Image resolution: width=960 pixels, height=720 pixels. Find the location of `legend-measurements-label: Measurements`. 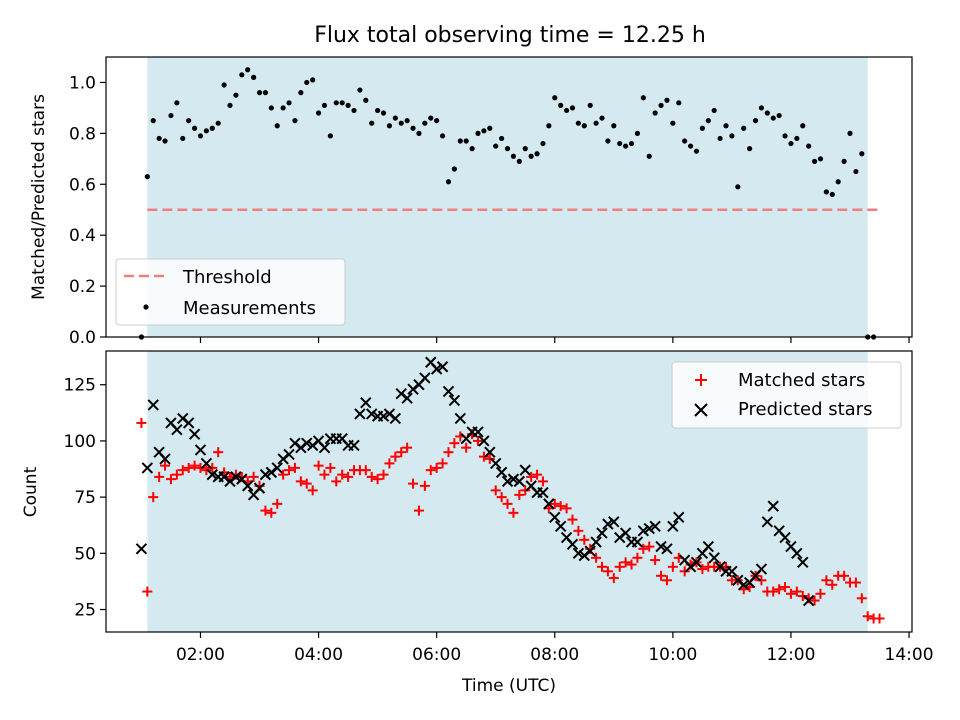

legend-measurements-label: Measurements is located at coordinates (249, 308).